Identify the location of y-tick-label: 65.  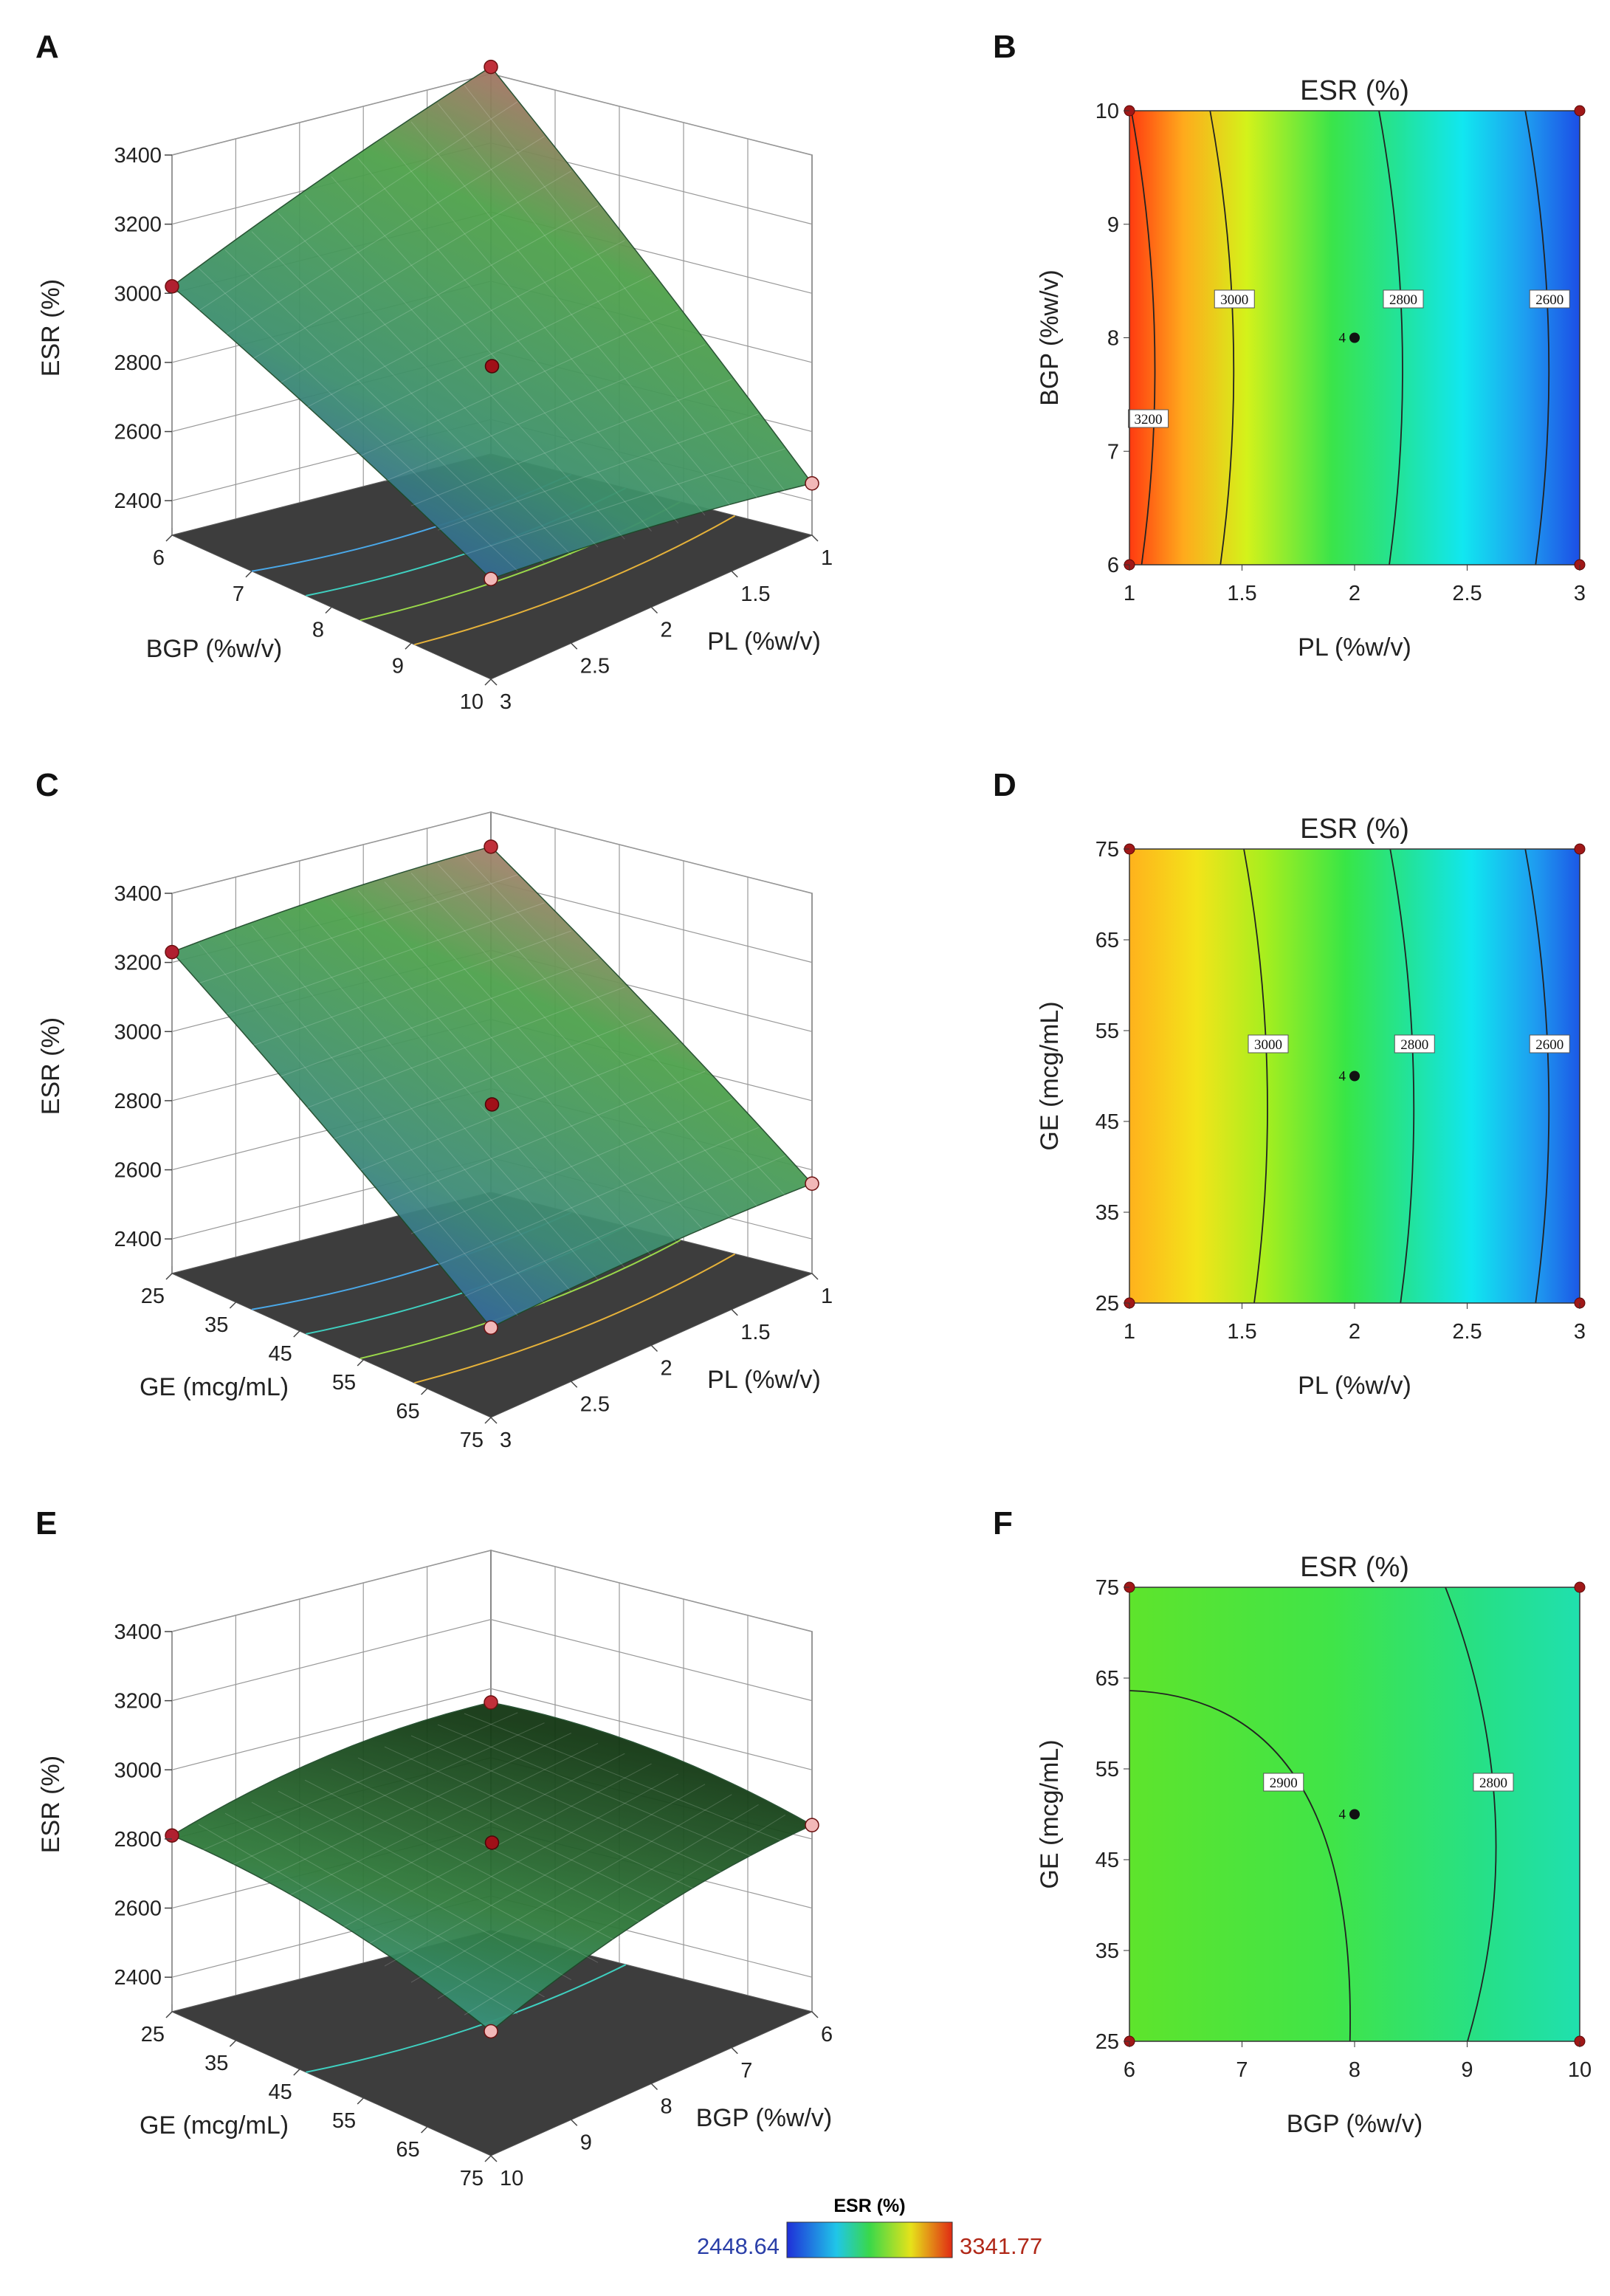
(407, 2150).